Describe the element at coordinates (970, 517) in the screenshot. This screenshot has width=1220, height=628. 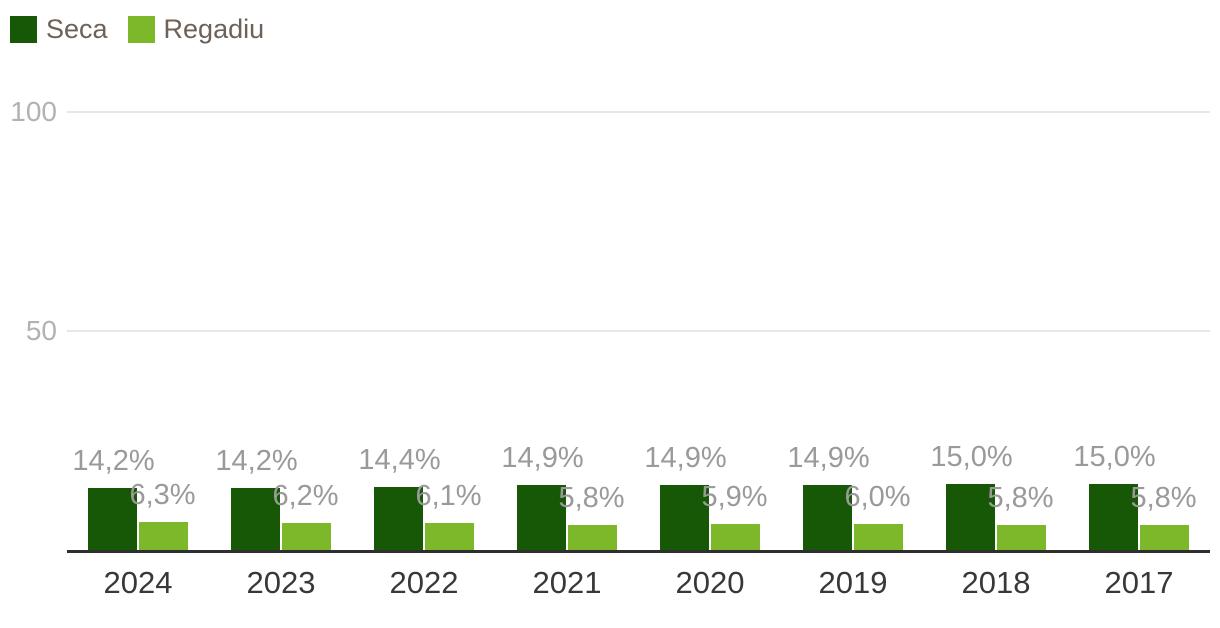
I see `bar-seca-2018` at that location.